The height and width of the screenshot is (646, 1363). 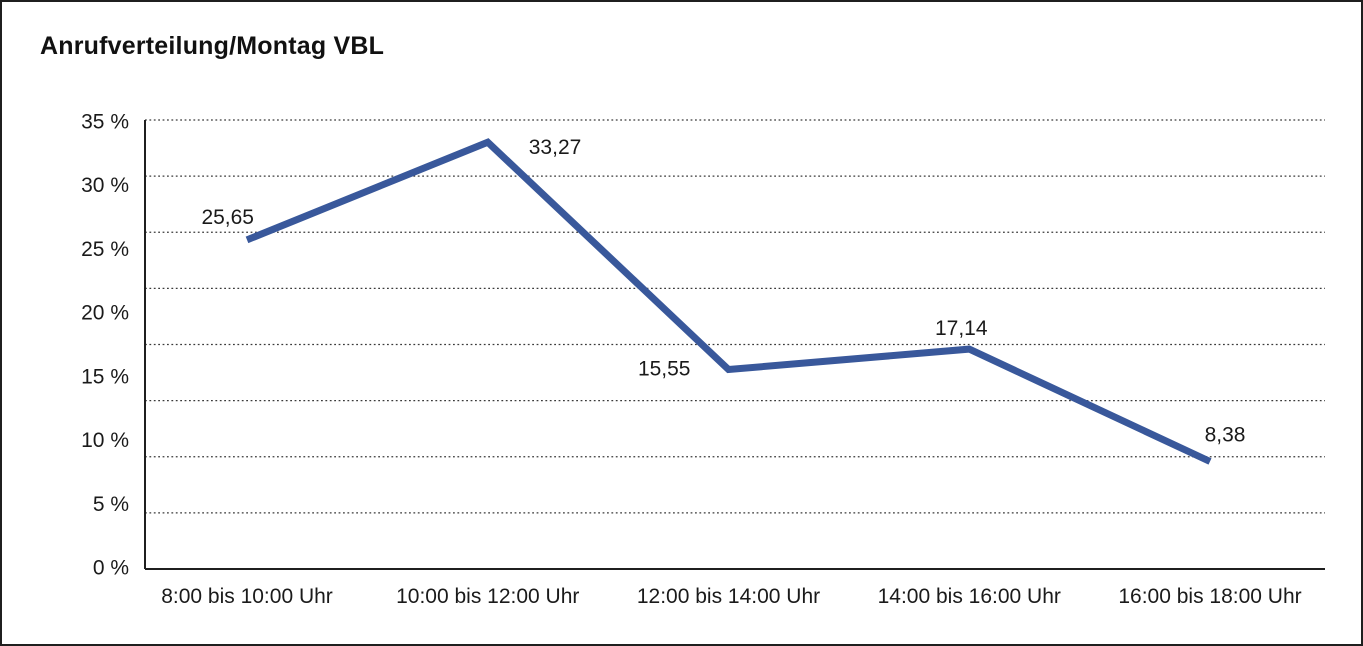 I want to click on data-label: 8,38, so click(x=1225, y=434).